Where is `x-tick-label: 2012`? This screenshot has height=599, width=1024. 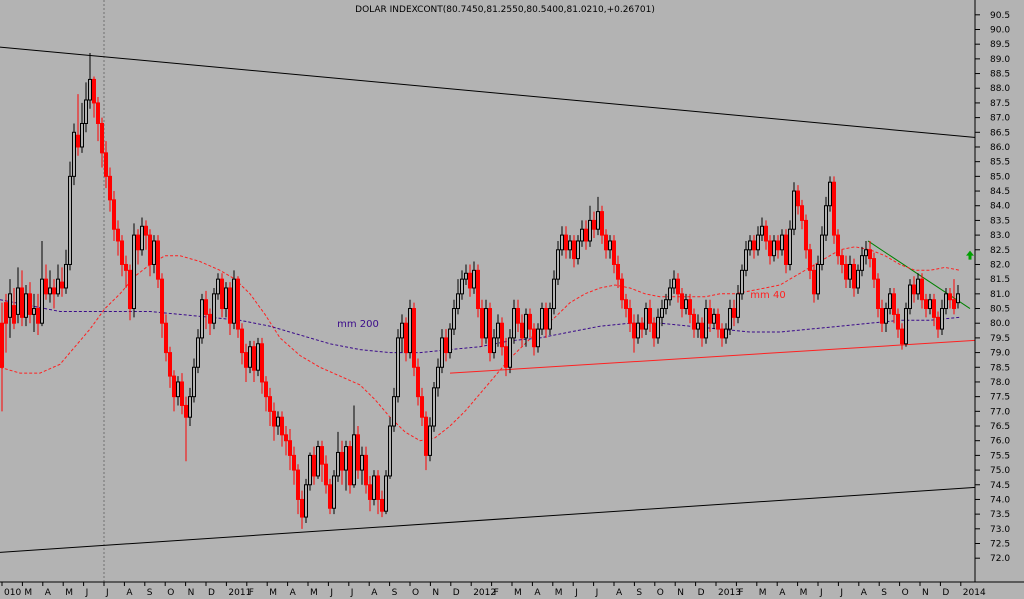
x-tick-label: 2012 is located at coordinates (484, 593).